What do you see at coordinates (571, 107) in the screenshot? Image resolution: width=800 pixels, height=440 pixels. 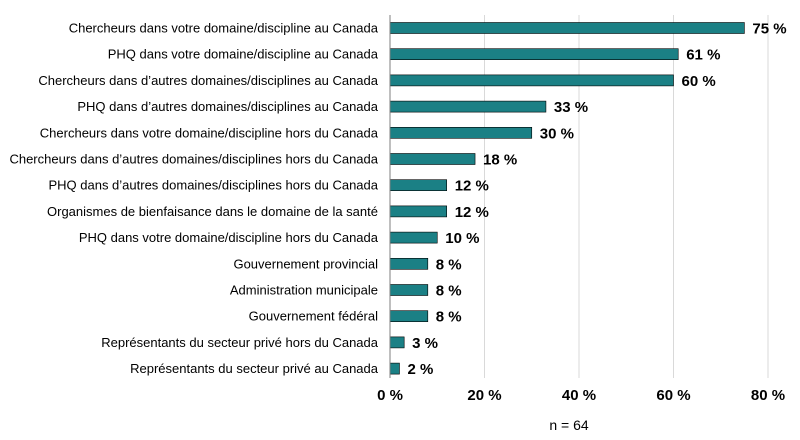 I see `value-label: 33 %` at bounding box center [571, 107].